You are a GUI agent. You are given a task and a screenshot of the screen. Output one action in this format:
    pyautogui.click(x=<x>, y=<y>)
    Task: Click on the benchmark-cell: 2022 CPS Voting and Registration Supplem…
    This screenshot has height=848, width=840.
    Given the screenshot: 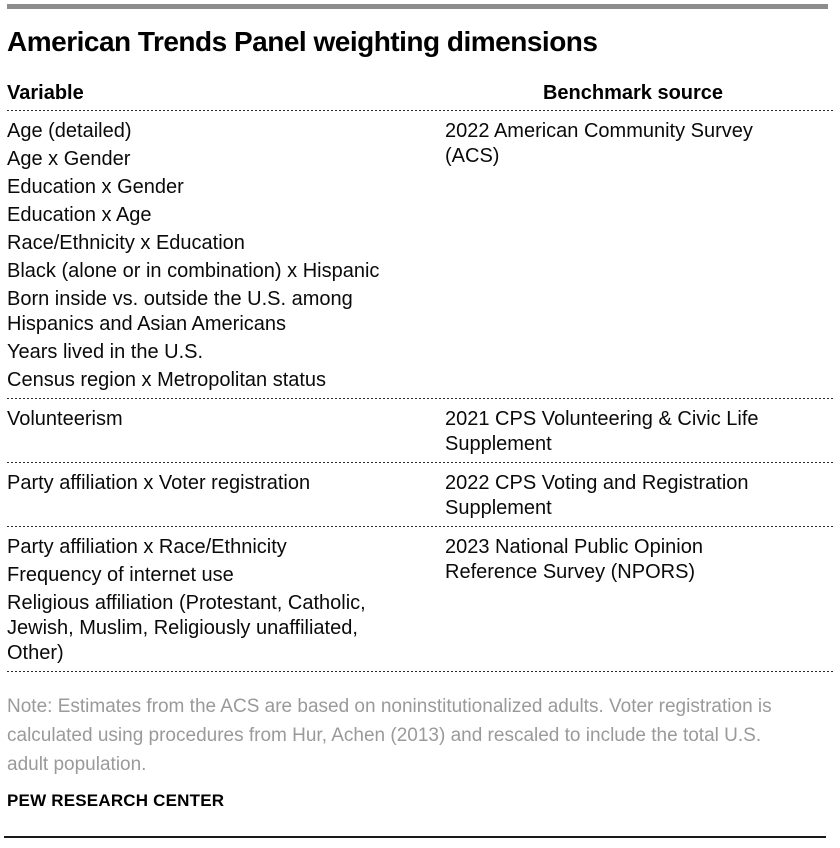 What is the action you would take?
    pyautogui.click(x=633, y=496)
    